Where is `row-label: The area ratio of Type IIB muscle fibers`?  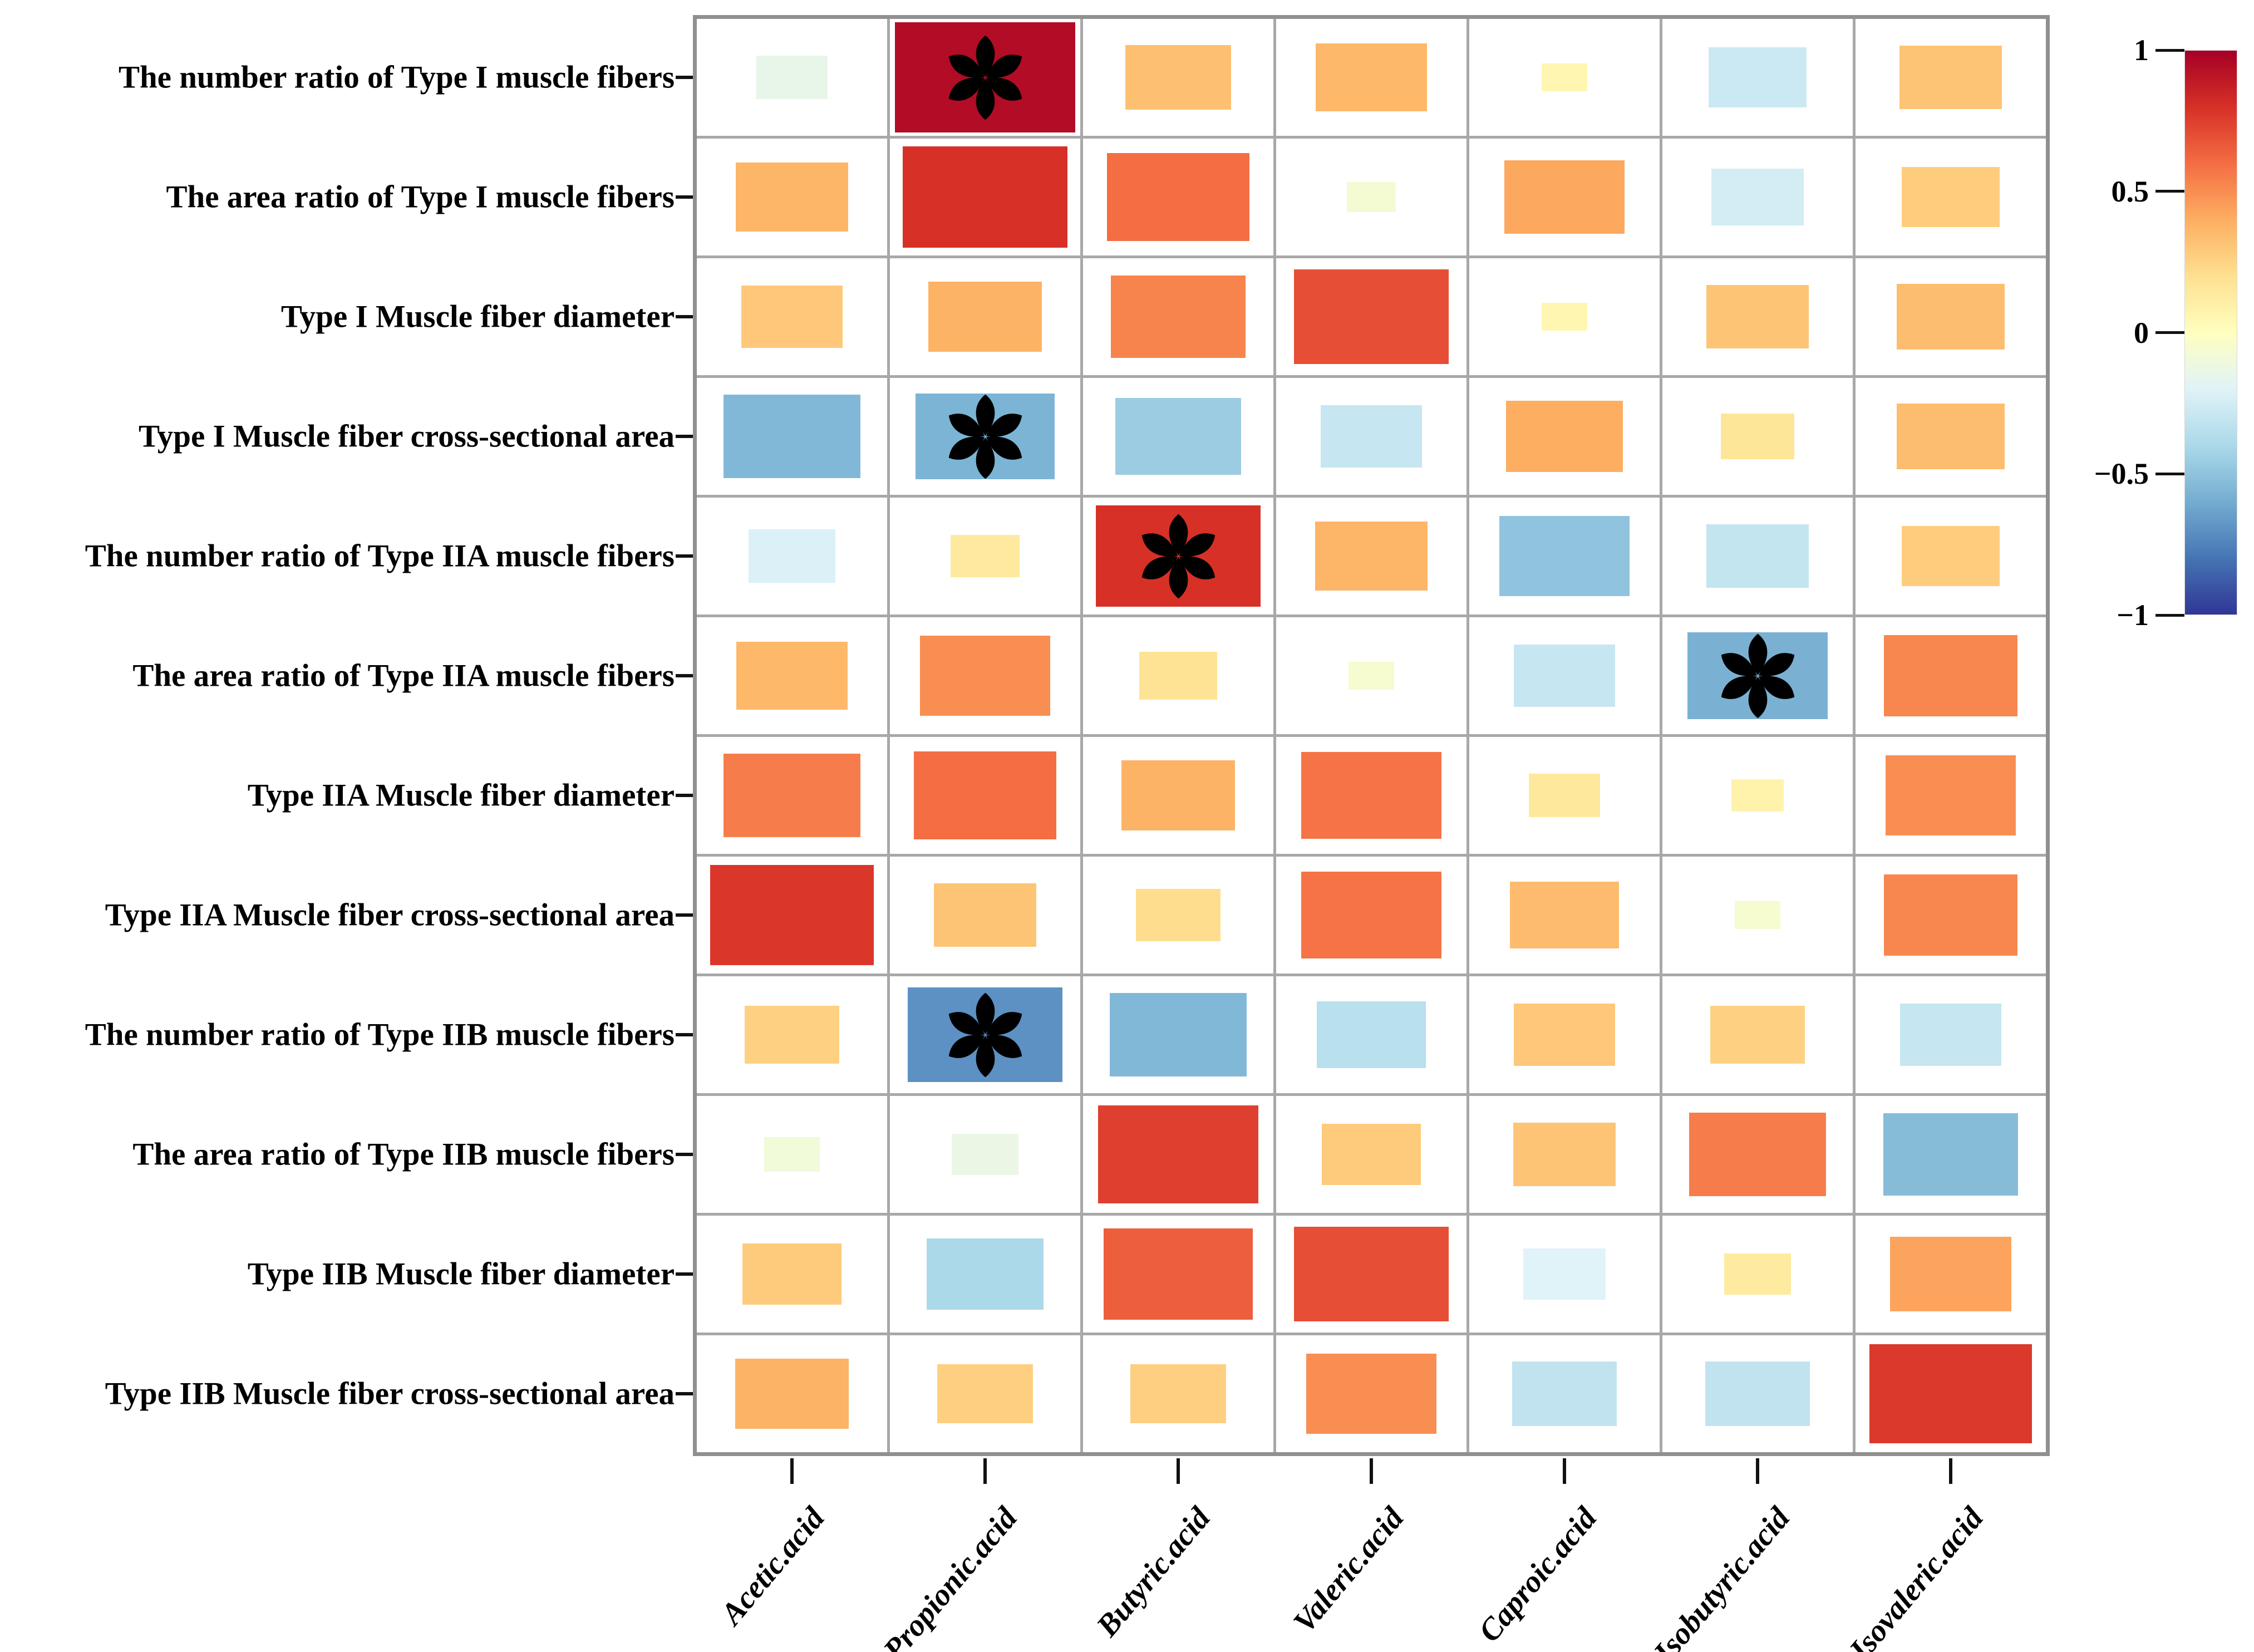 row-label: The area ratio of Type IIB muscle fibers is located at coordinates (403, 1155).